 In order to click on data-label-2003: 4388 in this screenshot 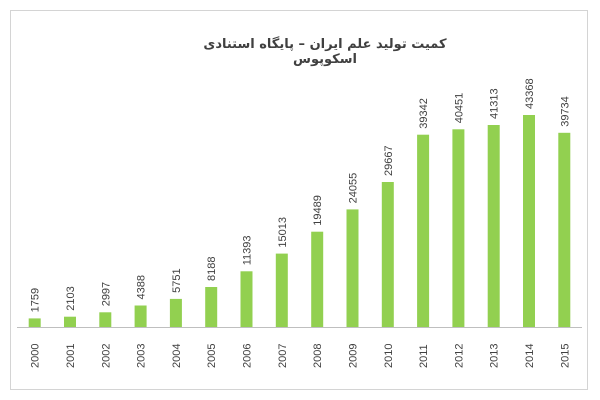, I will do `click(142, 287)`.